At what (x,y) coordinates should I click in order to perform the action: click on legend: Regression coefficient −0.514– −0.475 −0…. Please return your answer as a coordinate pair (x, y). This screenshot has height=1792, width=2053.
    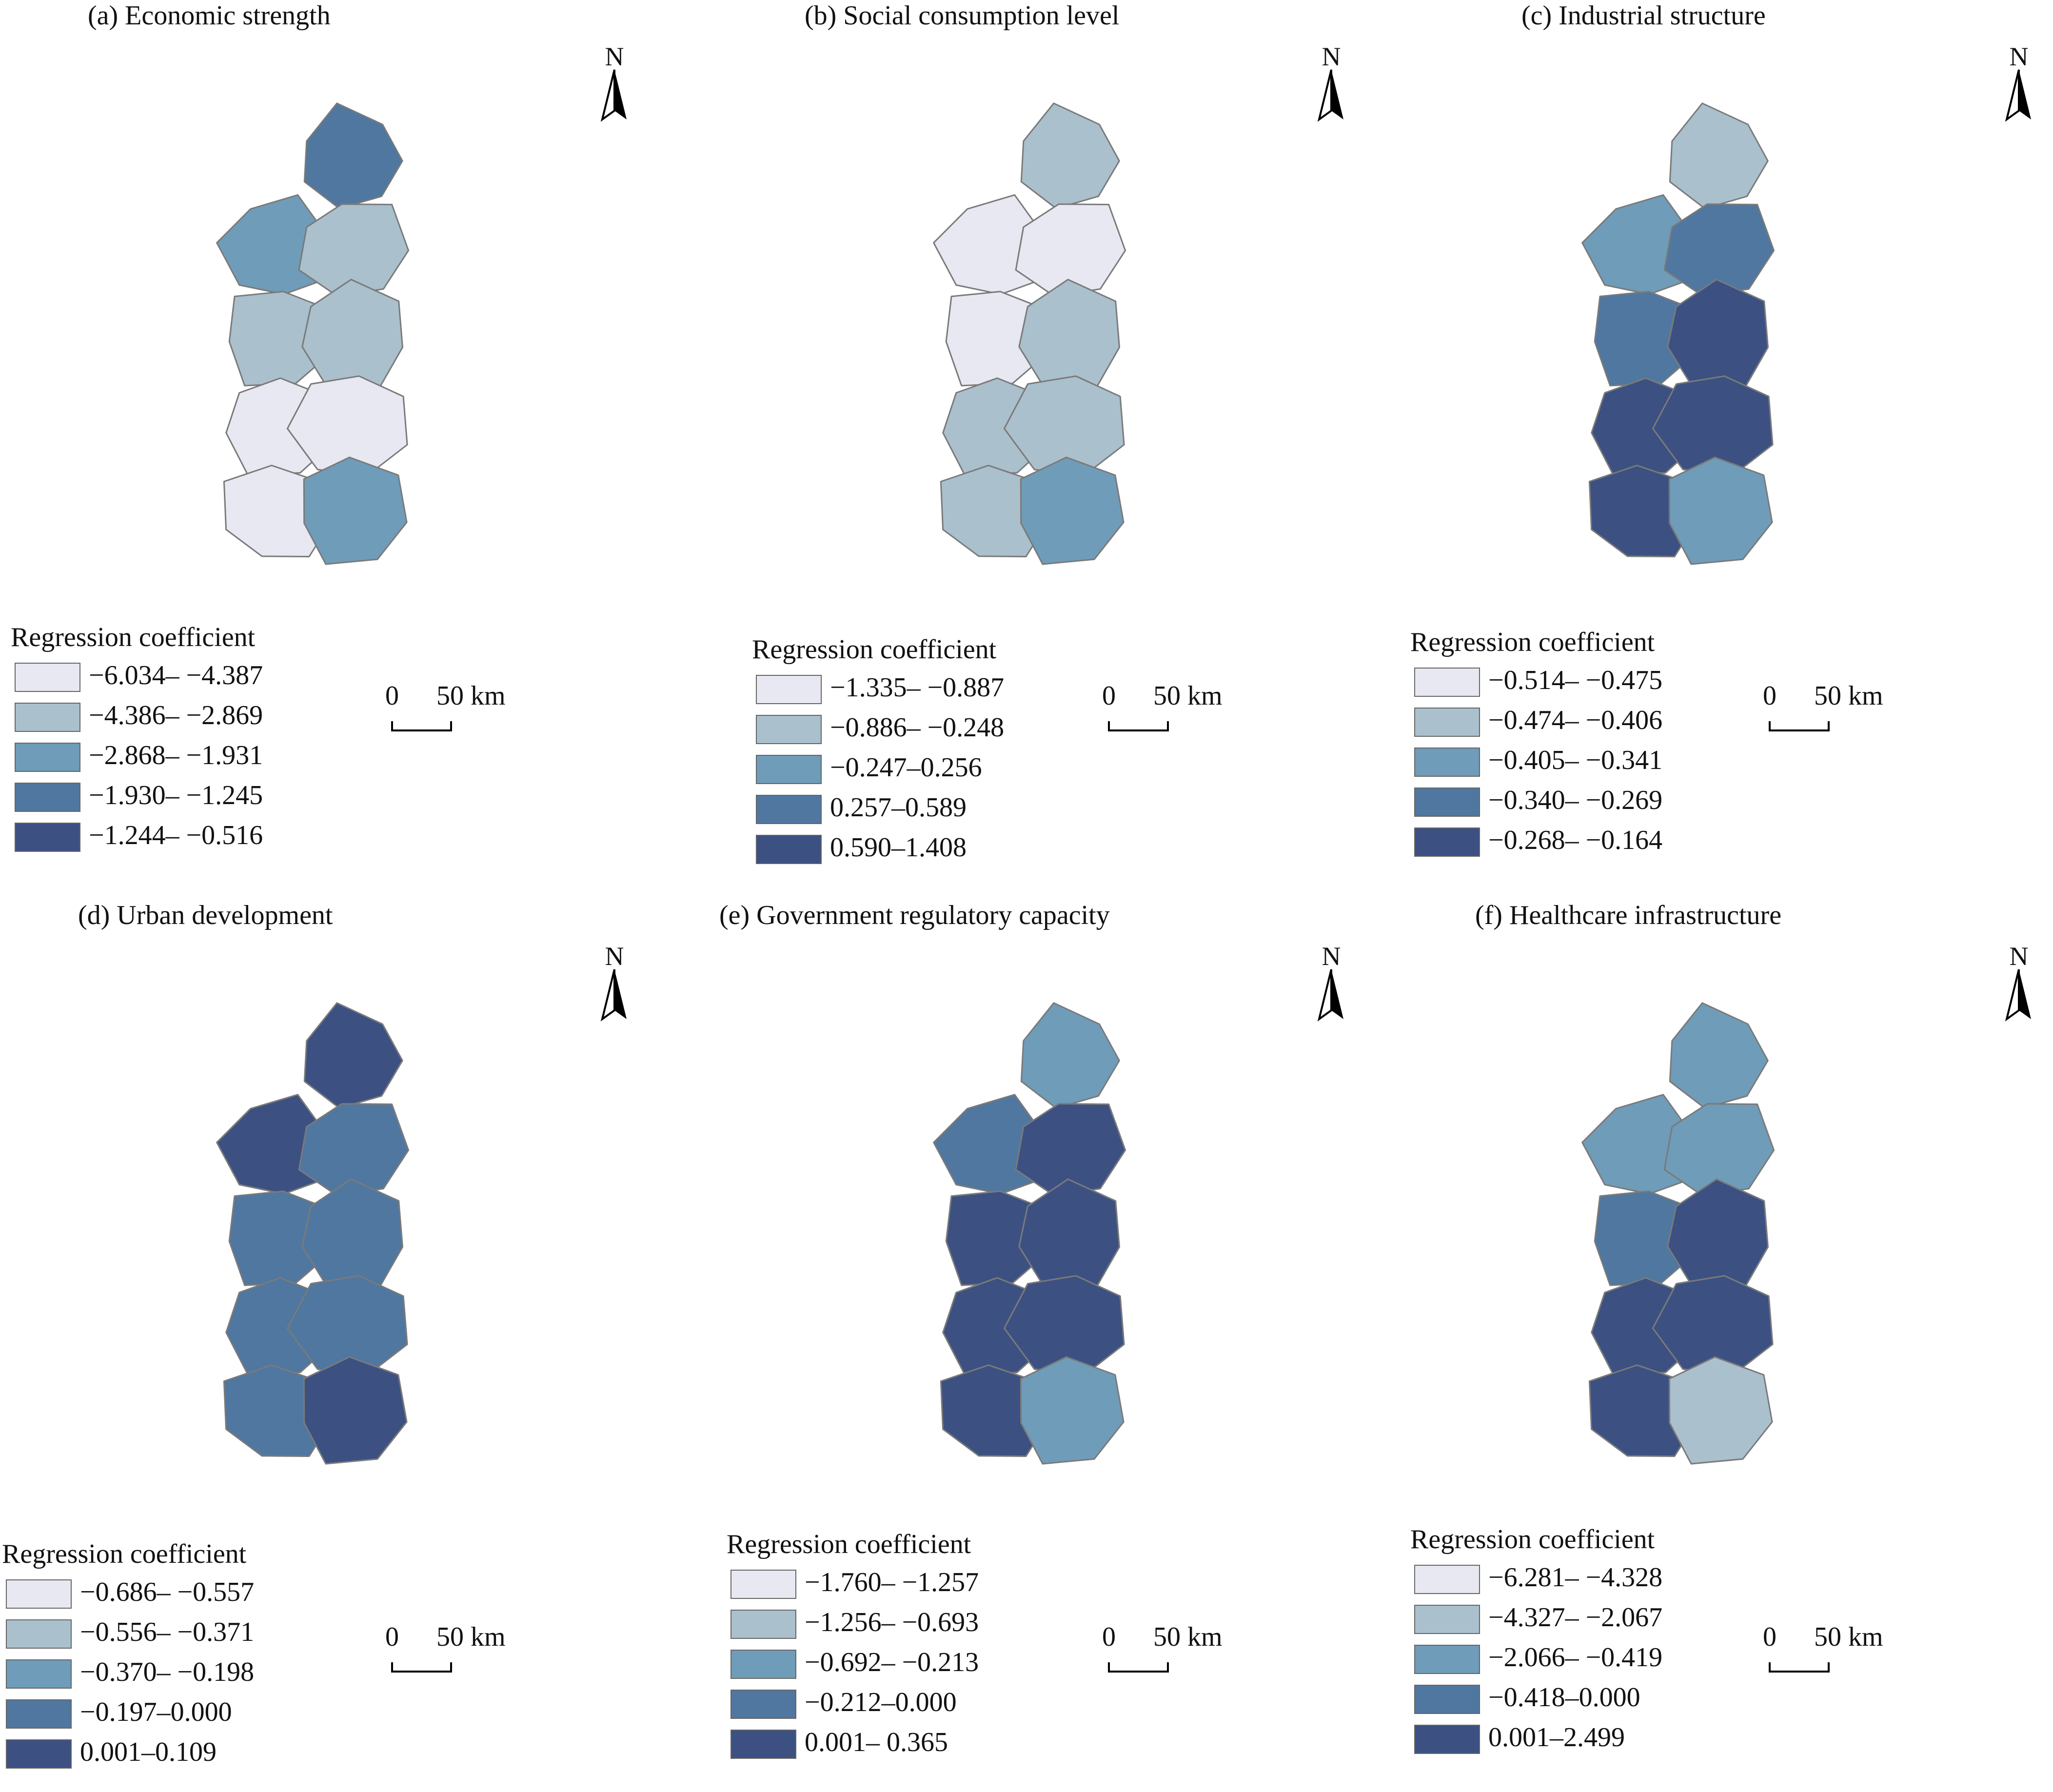
    Looking at the image, I should click on (1581, 744).